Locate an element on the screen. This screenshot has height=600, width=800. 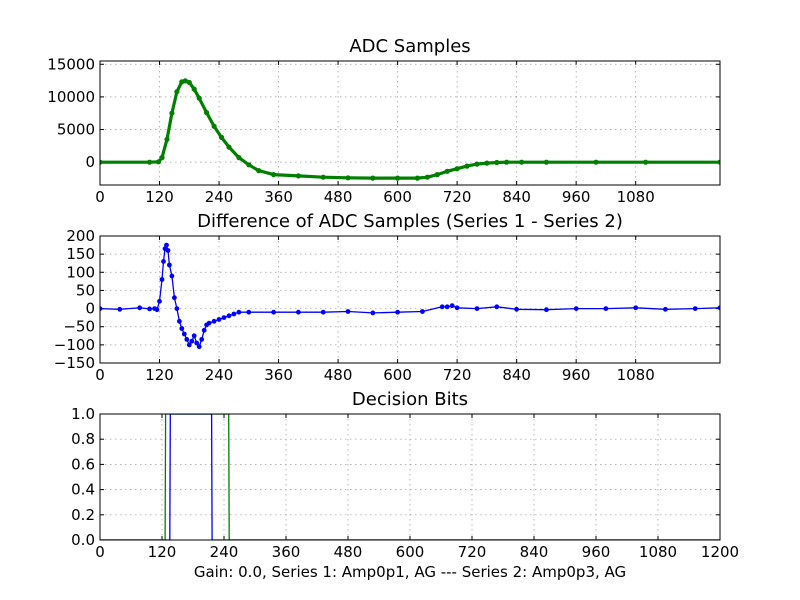
y-tick-label: 1.0 is located at coordinates (83, 414).